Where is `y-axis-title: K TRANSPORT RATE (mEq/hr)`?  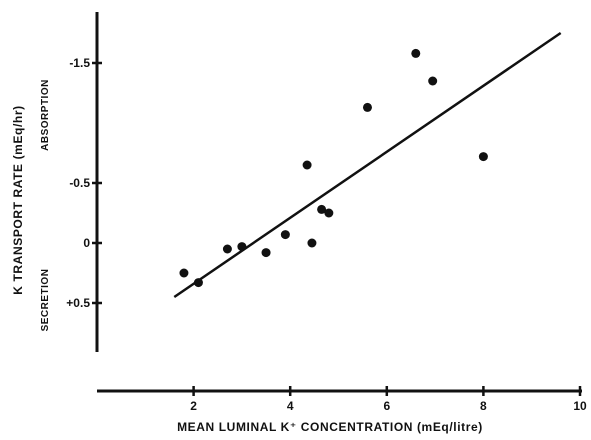 y-axis-title: K TRANSPORT RATE (mEq/hr) is located at coordinates (18, 199).